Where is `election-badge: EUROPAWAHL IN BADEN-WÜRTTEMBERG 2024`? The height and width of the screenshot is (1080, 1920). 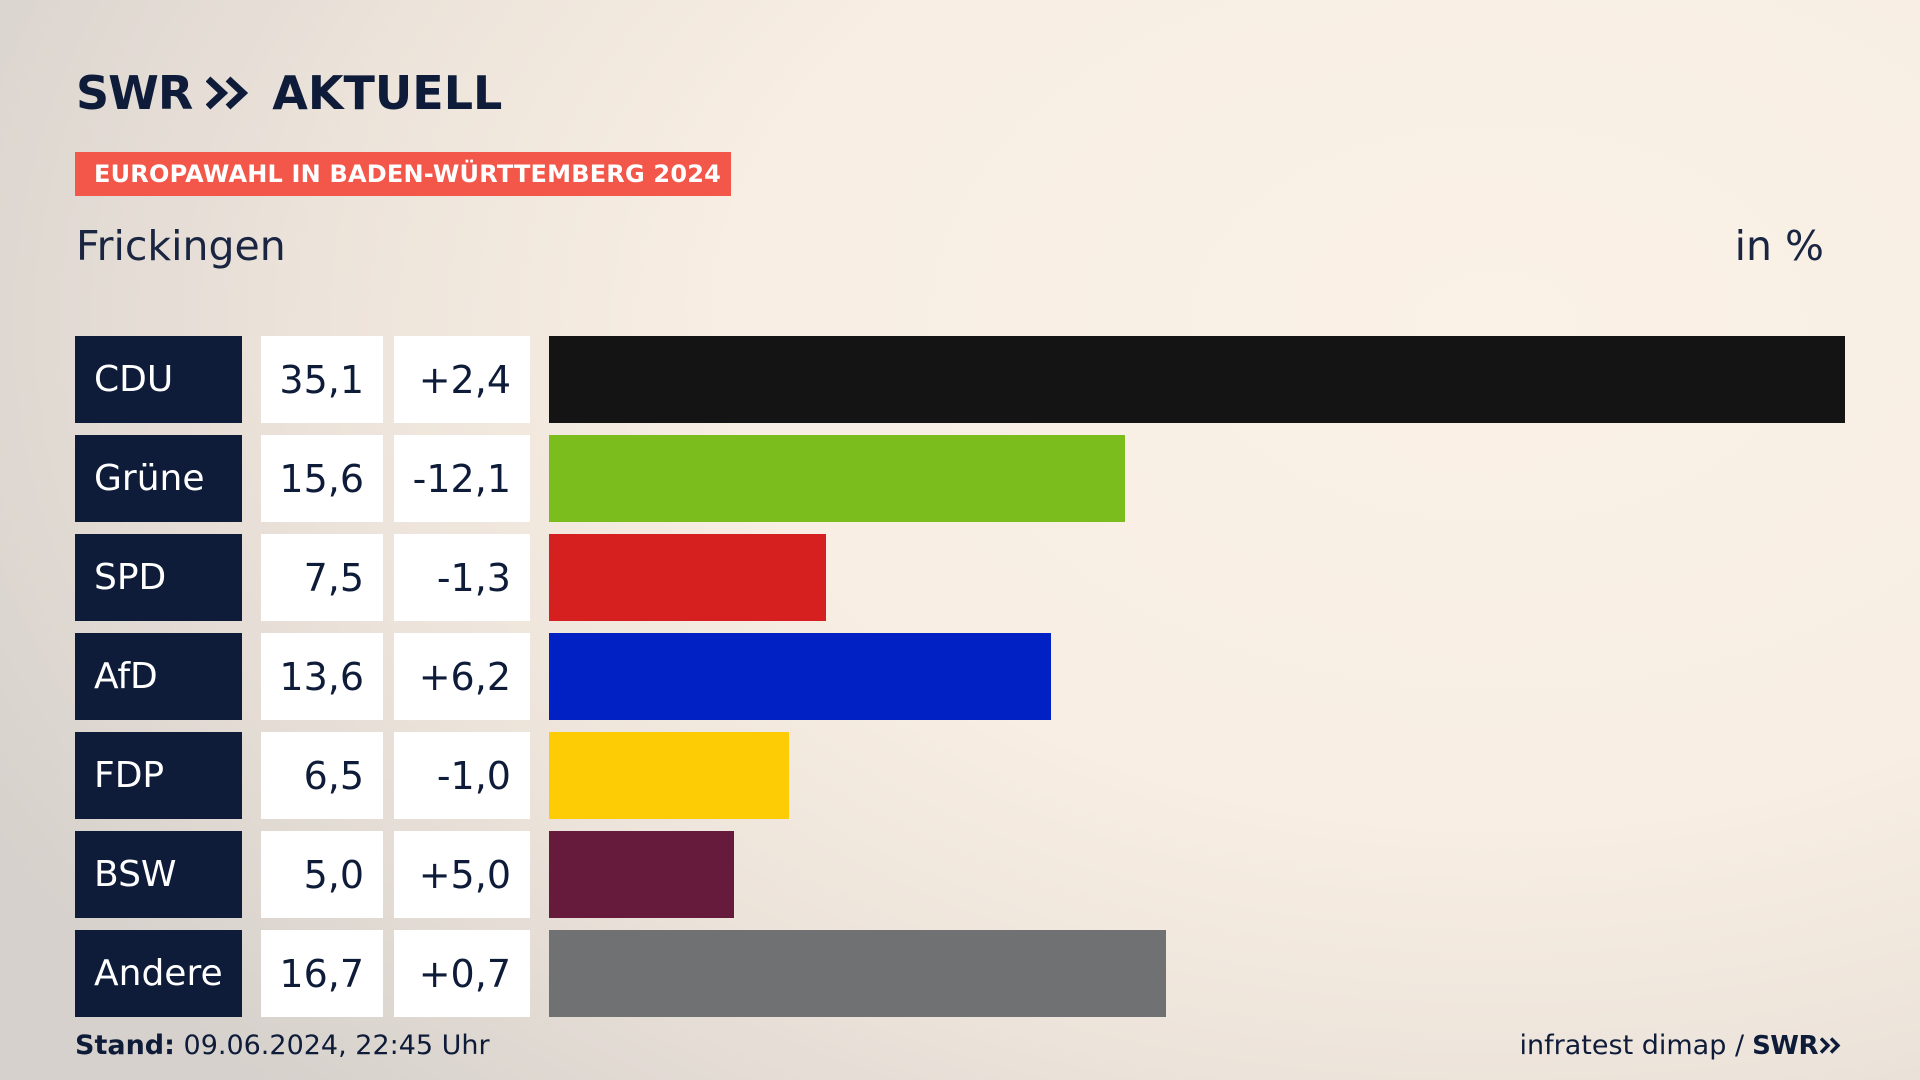
election-badge: EUROPAWAHL IN BADEN-WÜRTTEMBERG 2024 is located at coordinates (403, 174).